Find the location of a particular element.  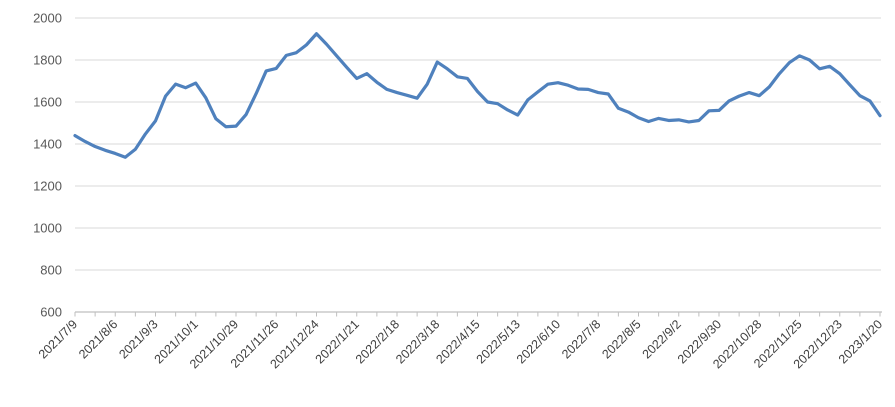

x-axis-label: 2021/8/6 is located at coordinates (98, 339).